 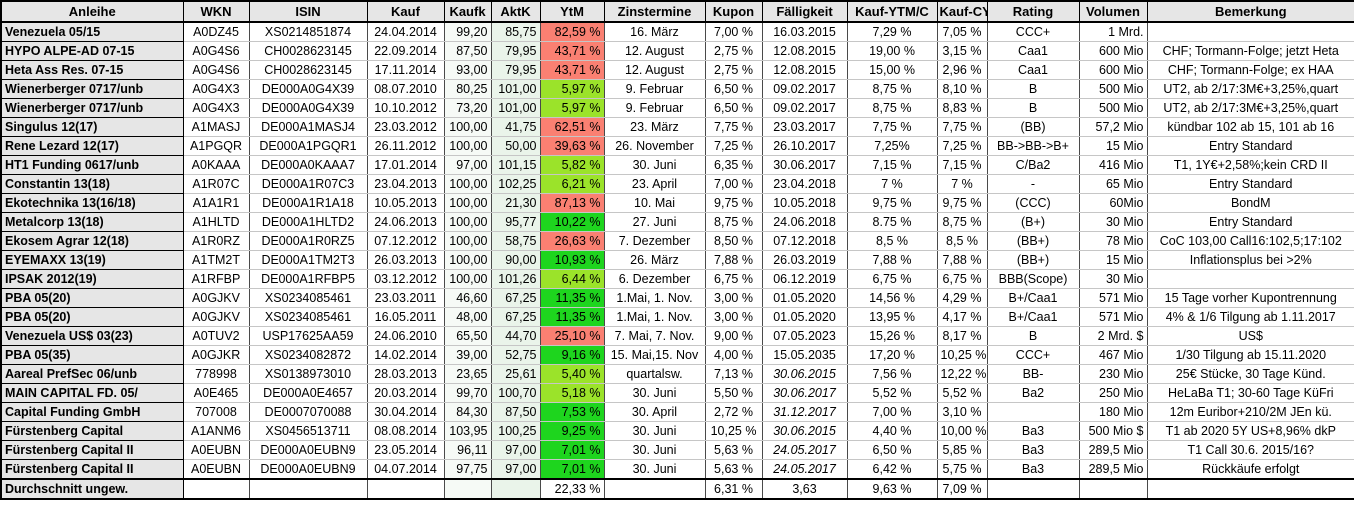 What do you see at coordinates (572, 70) in the screenshot?
I see `cell-ytm: 43,71 %` at bounding box center [572, 70].